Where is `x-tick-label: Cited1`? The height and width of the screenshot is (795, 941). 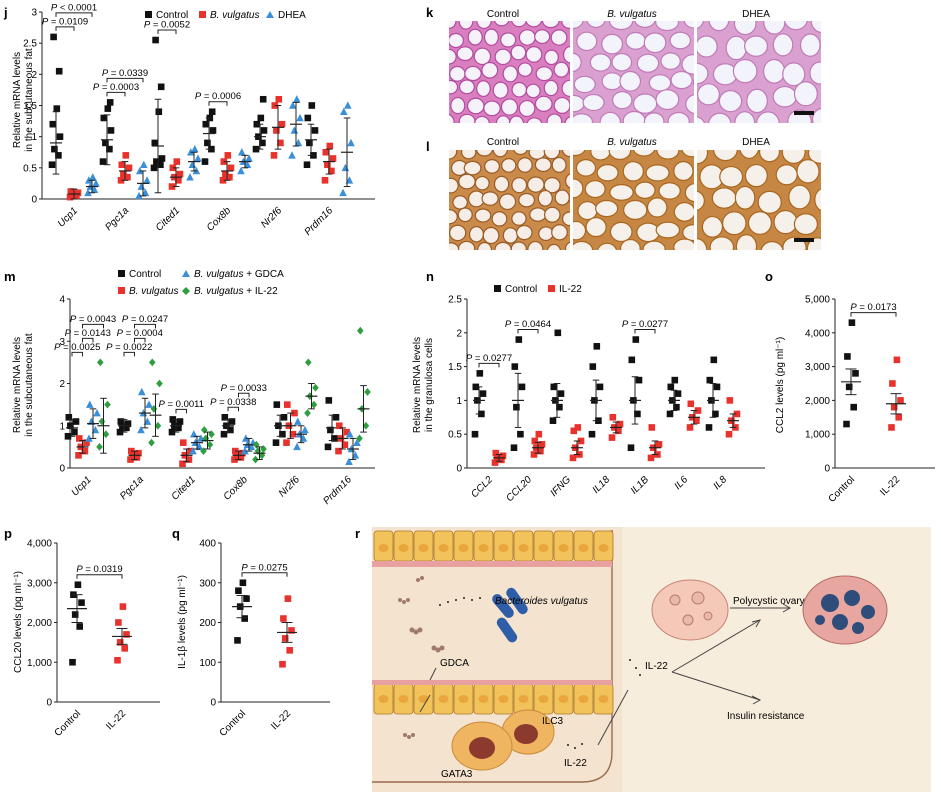
x-tick-label: Cited1 is located at coordinates (184, 488).